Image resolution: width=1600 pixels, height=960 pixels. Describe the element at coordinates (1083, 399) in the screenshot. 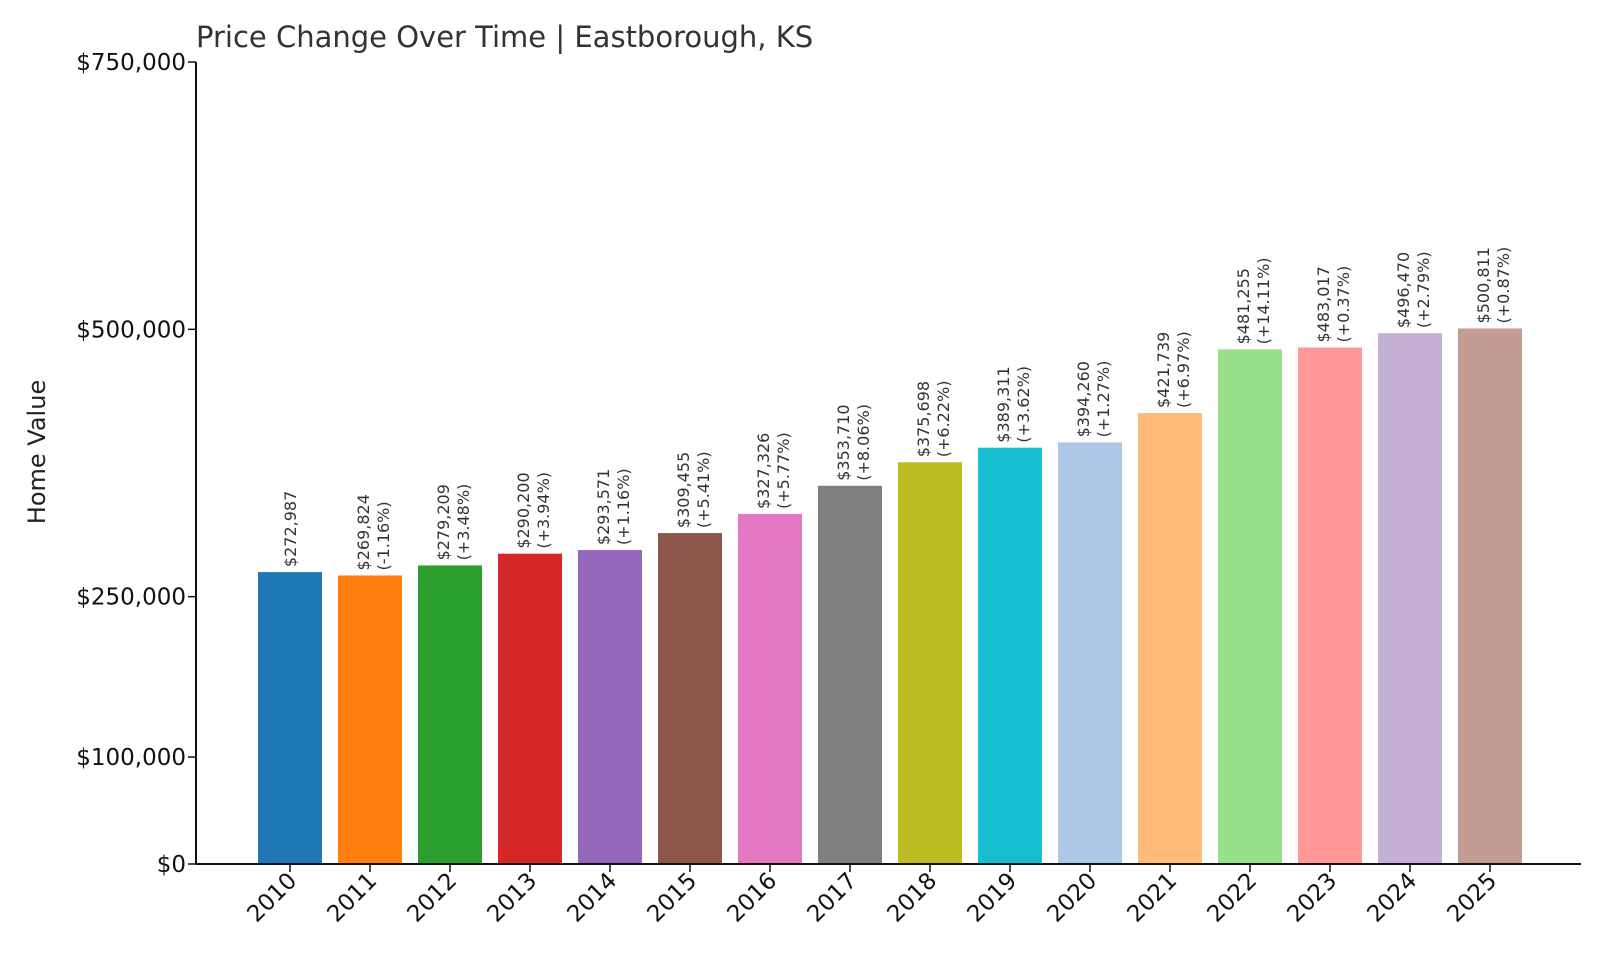

I see `value-label: $394,260` at that location.